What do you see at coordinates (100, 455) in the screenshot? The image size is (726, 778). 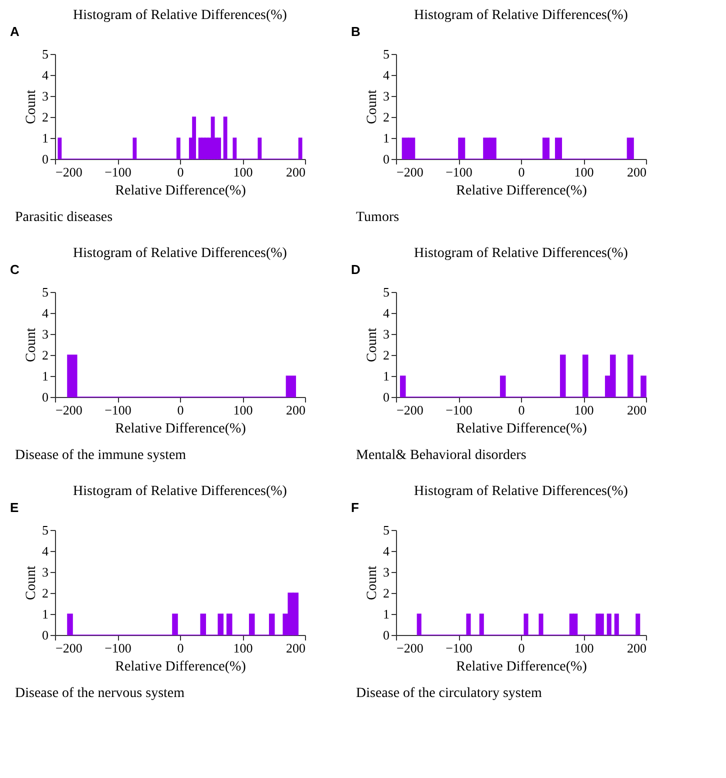 I see `text: Disease of the immune system` at bounding box center [100, 455].